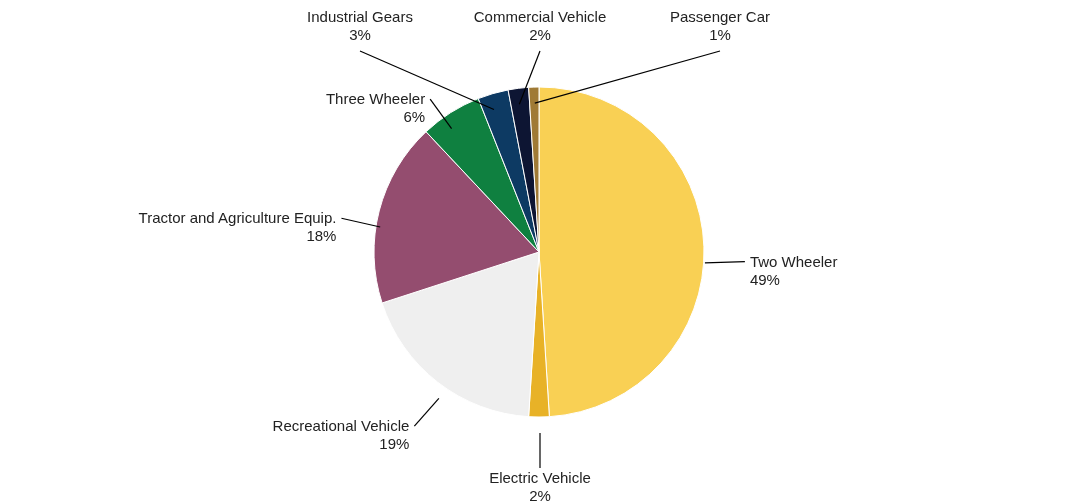 This screenshot has height=504, width=1078. What do you see at coordinates (360, 16) in the screenshot?
I see `slice-label: Industrial Gears` at bounding box center [360, 16].